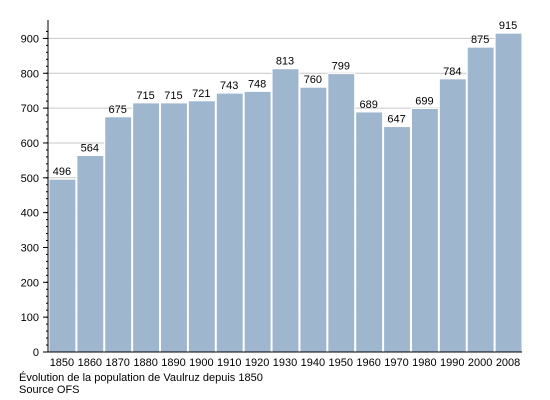 This screenshot has height=400, width=550. I want to click on data-label: 743, so click(229, 86).